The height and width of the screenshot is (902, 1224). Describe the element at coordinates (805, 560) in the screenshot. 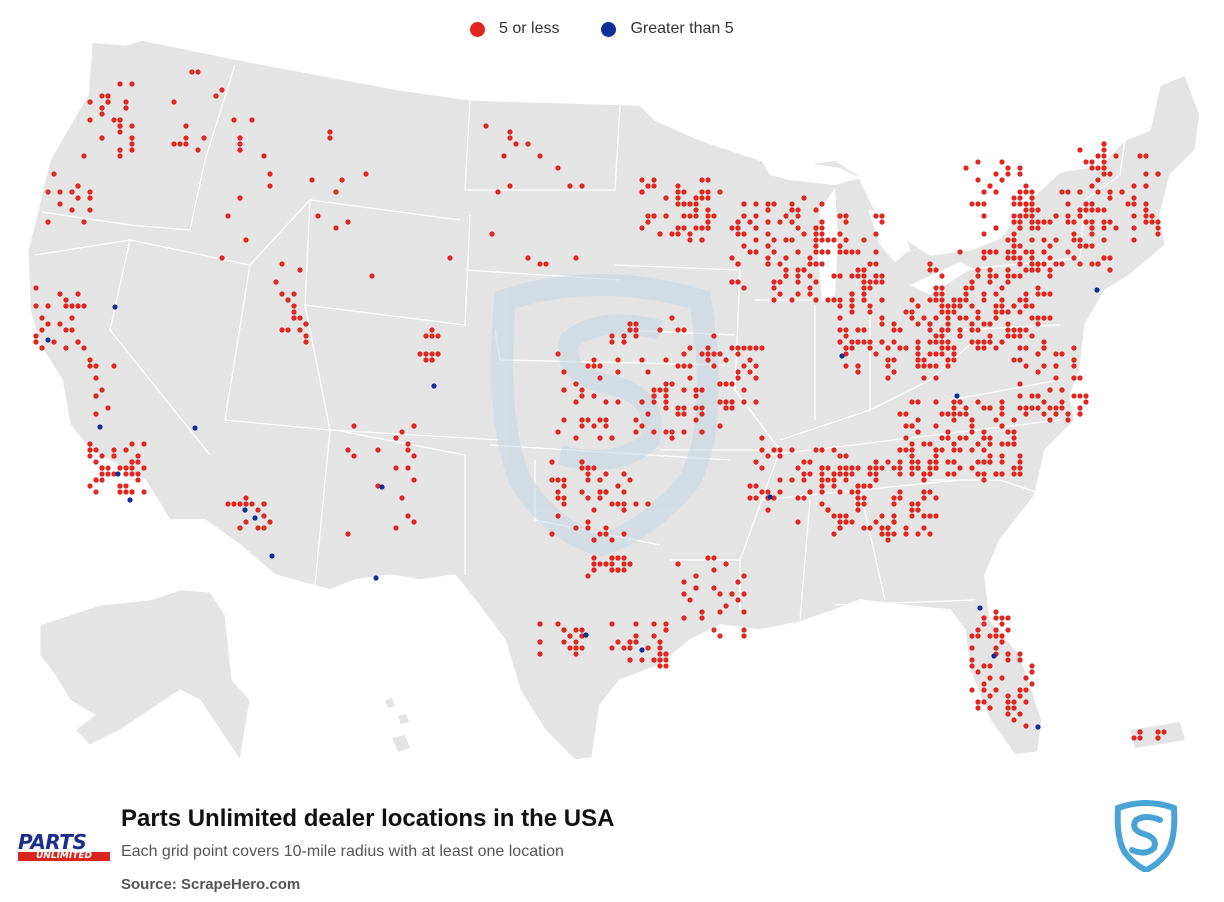

I see `border-ms-al` at that location.